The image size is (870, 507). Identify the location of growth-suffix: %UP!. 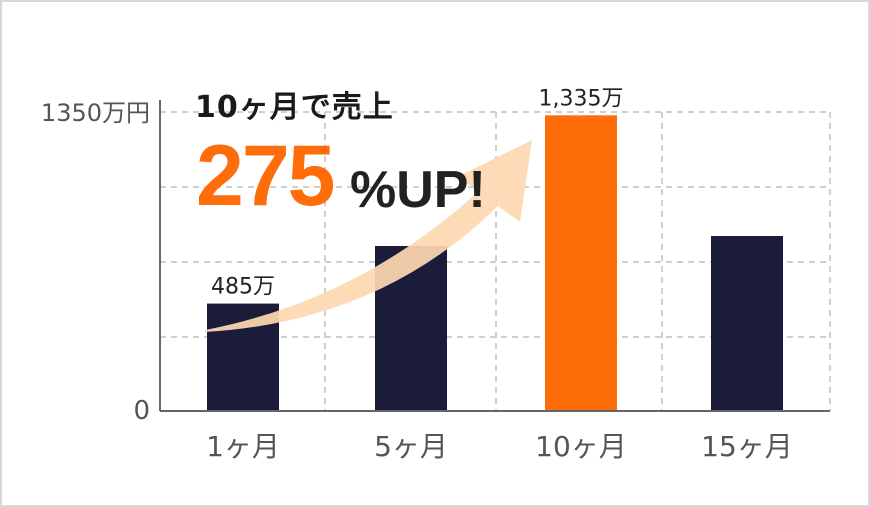
(418, 190).